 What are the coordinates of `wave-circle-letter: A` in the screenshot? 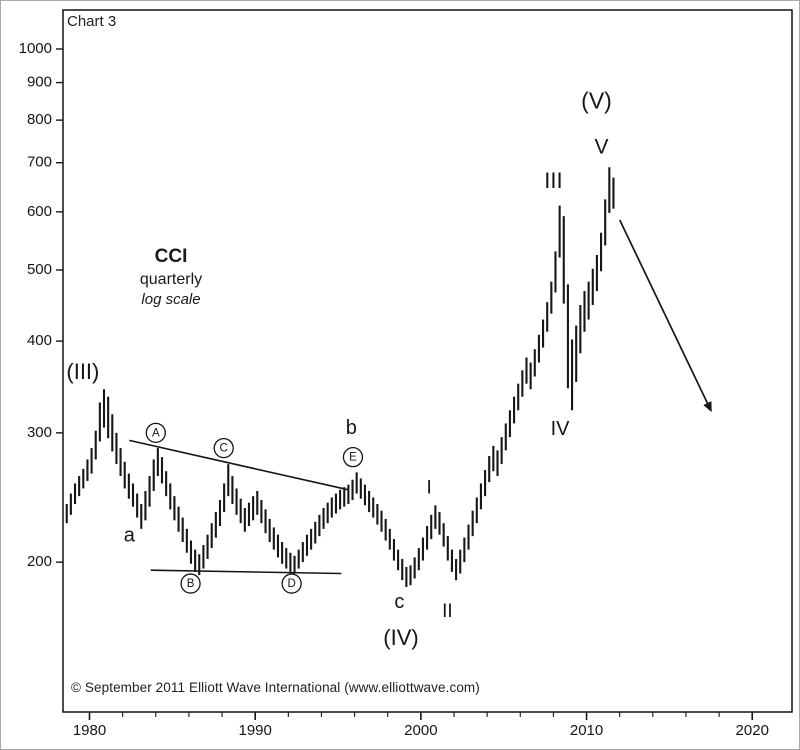 It's located at (156, 433).